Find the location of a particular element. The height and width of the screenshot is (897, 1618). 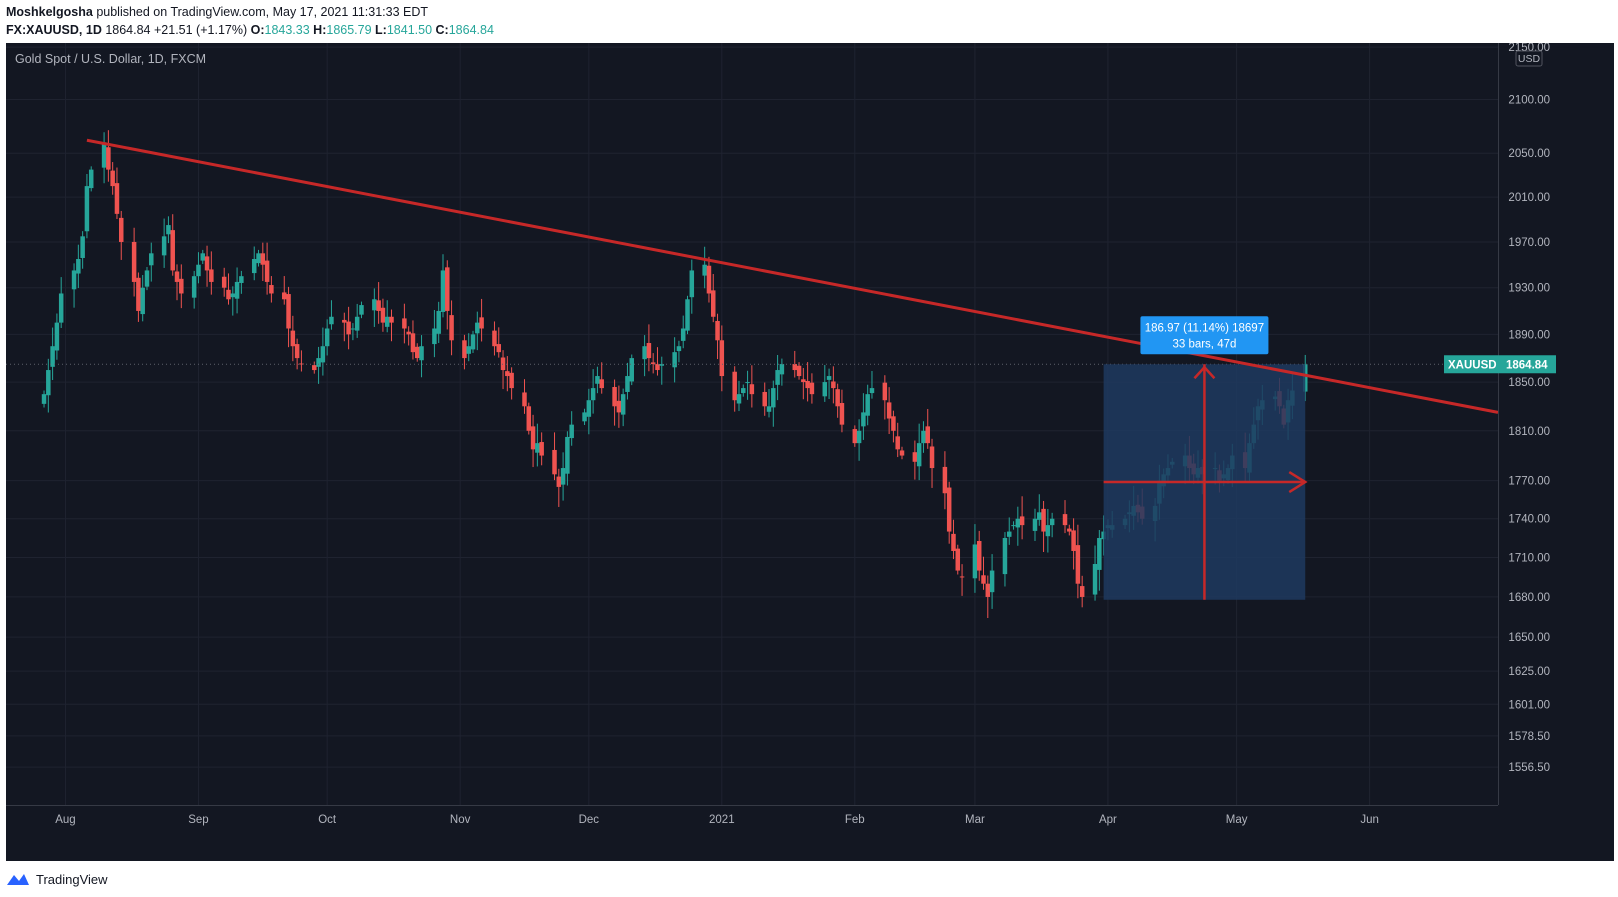

price-tick-label: 1890.00 is located at coordinates (1529, 335).